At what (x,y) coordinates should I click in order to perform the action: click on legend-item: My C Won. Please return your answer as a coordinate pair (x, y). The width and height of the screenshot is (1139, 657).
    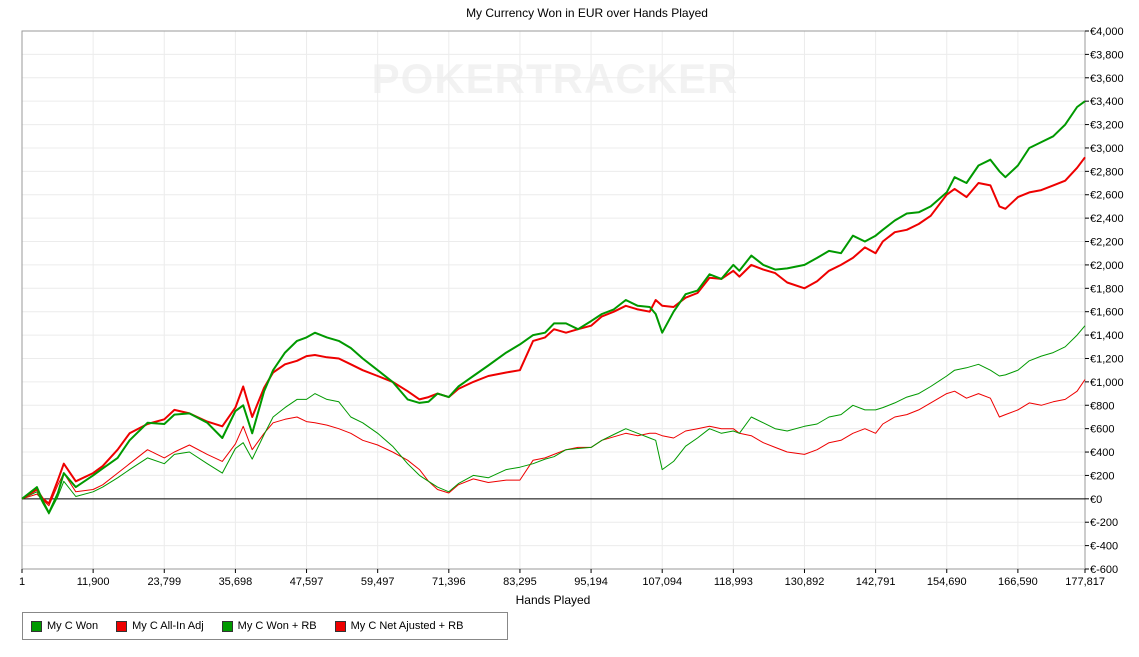
    Looking at the image, I should click on (64, 626).